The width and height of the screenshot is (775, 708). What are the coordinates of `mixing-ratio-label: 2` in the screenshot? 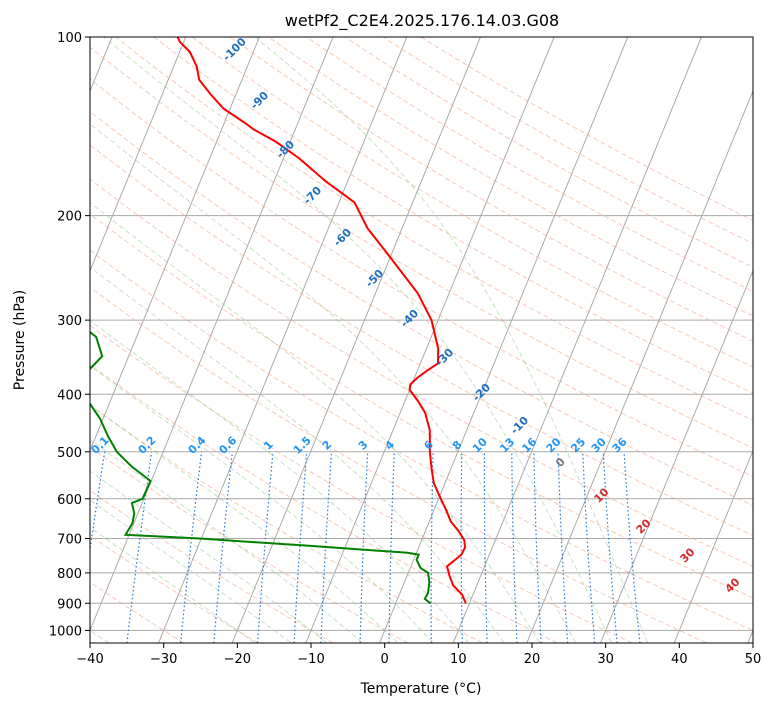 It's located at (327, 445).